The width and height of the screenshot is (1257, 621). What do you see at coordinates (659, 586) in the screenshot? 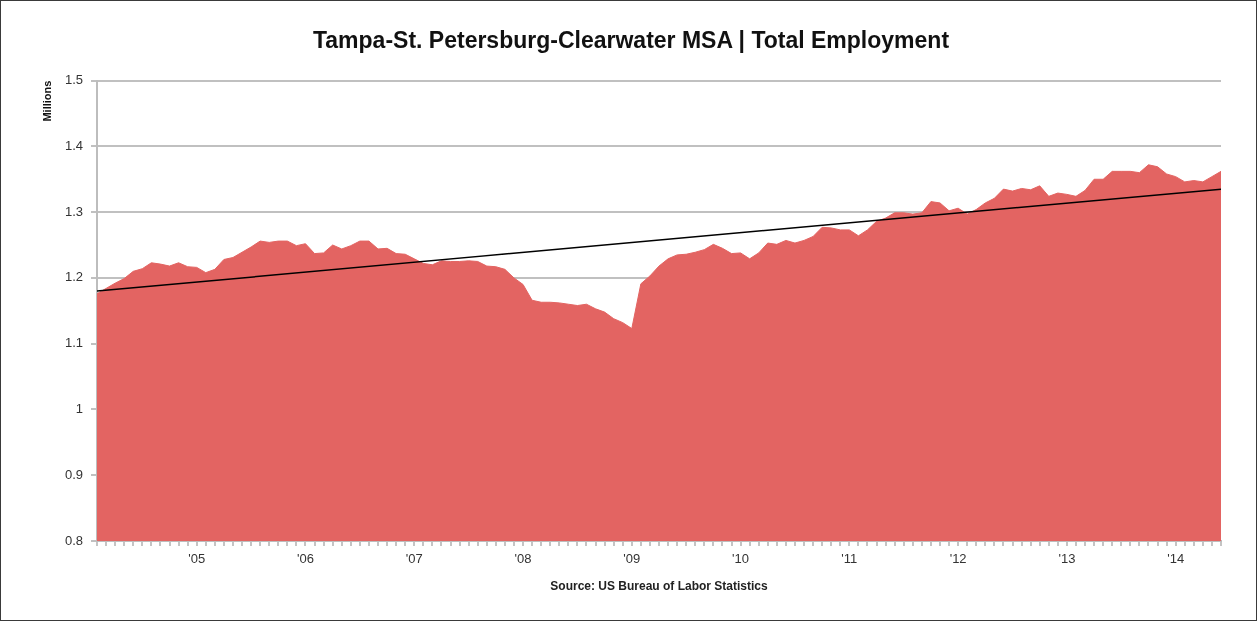
I see `source-note: Source: US Bureau of Labor Statistics` at bounding box center [659, 586].